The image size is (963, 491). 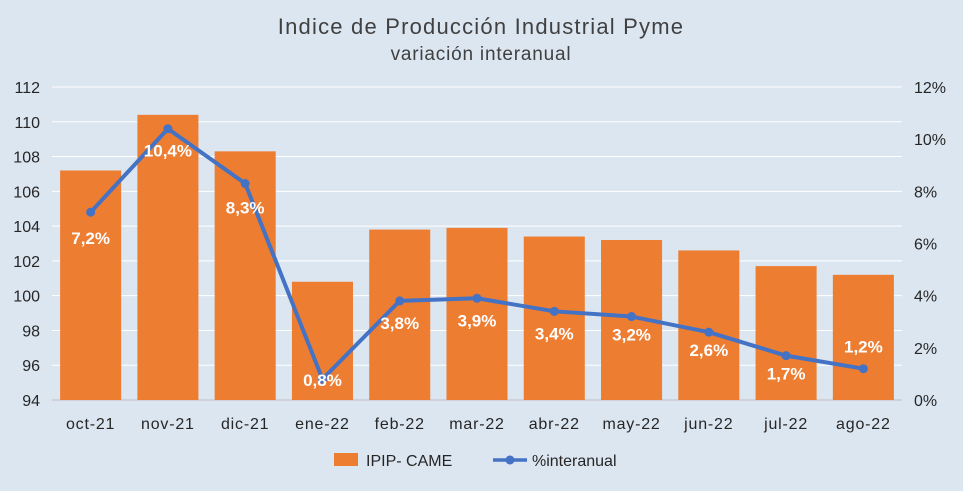 I want to click on y-right-tick-label: 2%, so click(x=925, y=349).